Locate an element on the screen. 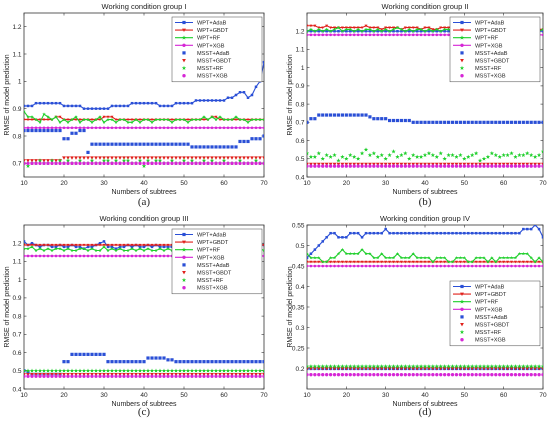 The image size is (550, 422). y-tick-label: 0.9 is located at coordinates (299, 86).